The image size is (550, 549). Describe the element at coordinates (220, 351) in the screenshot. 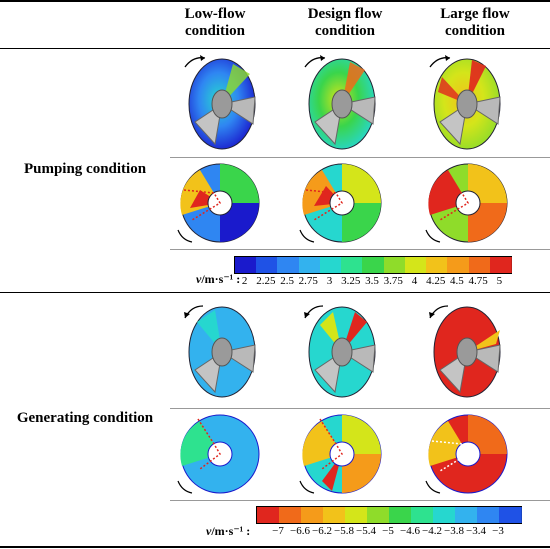

I see `generating-low-flow-3d-contour` at that location.